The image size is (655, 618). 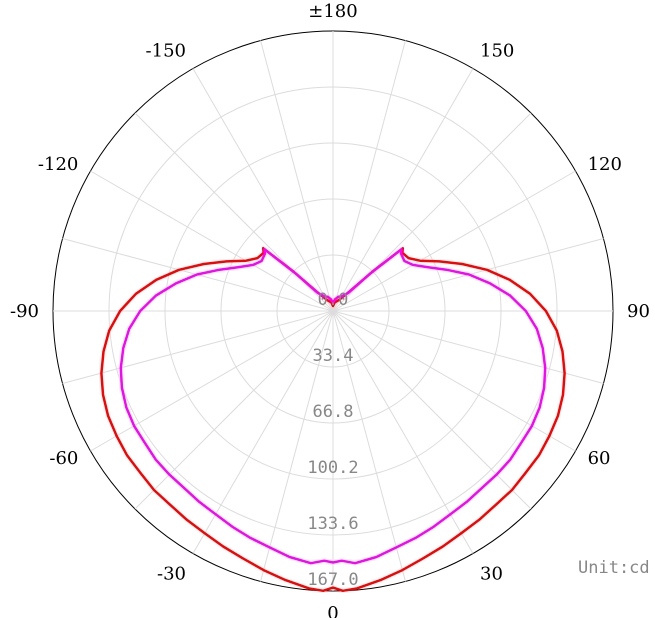 What do you see at coordinates (171, 574) in the screenshot?
I see `angle-tick-label: -30` at bounding box center [171, 574].